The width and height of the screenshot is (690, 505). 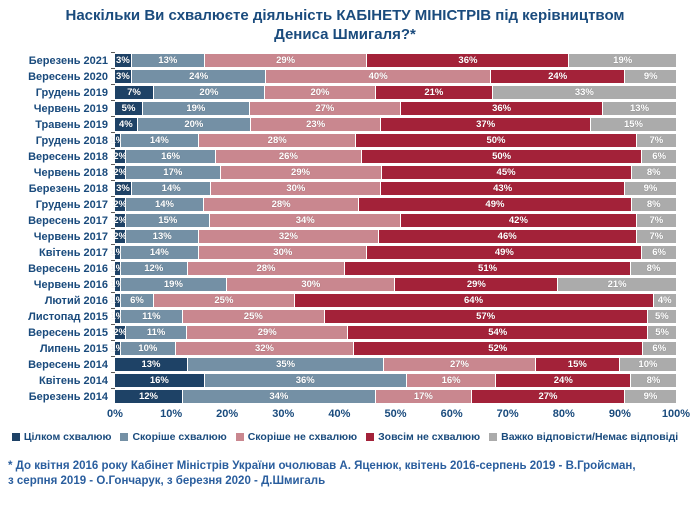 I want to click on segment-value-label: 12%, so click(x=148, y=396).